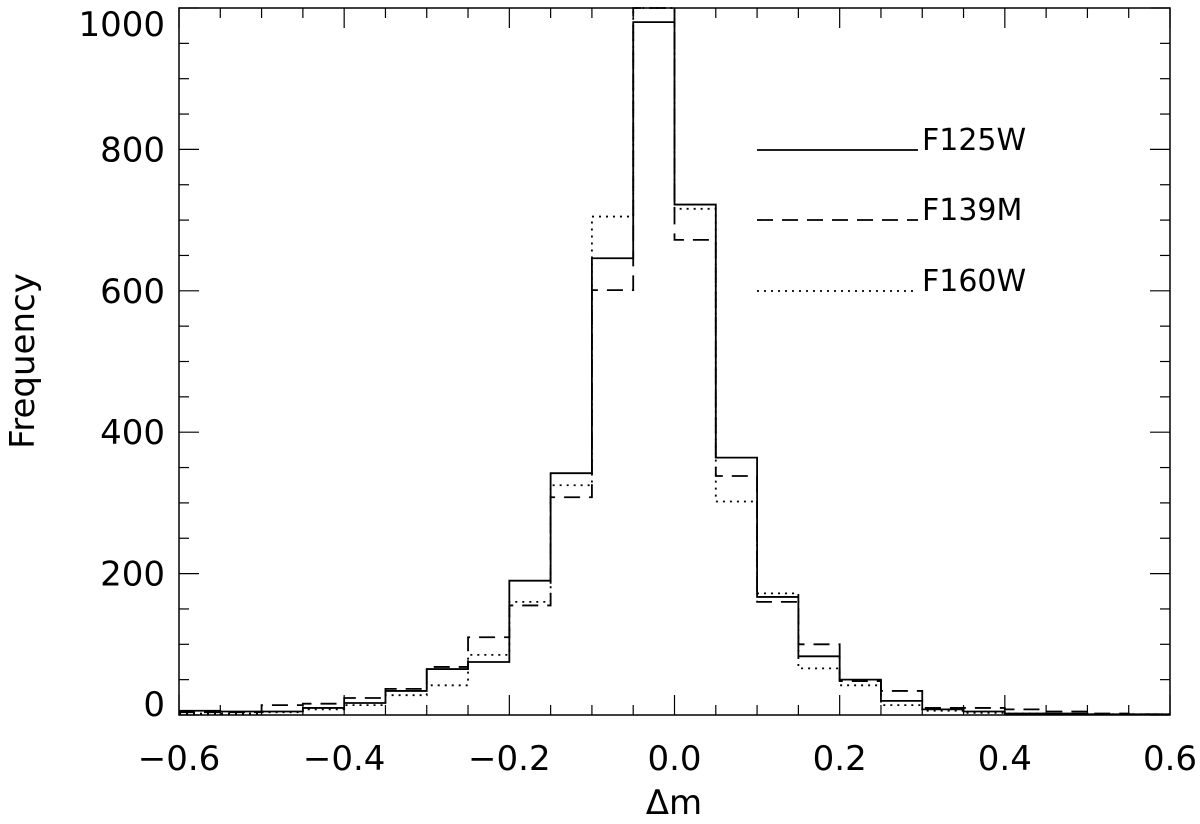  I want to click on y-tick-label: 200, so click(132, 575).